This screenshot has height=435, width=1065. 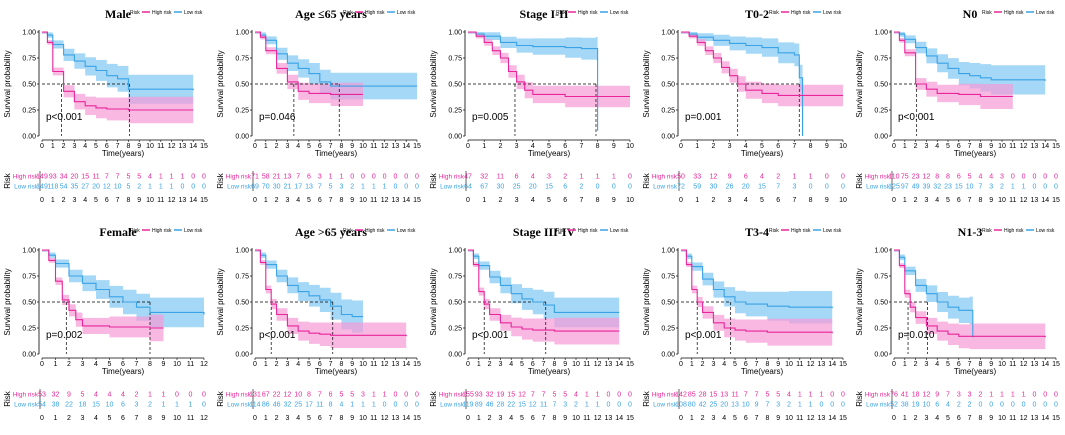 I want to click on x-tick-label: 3, so click(x=287, y=364).